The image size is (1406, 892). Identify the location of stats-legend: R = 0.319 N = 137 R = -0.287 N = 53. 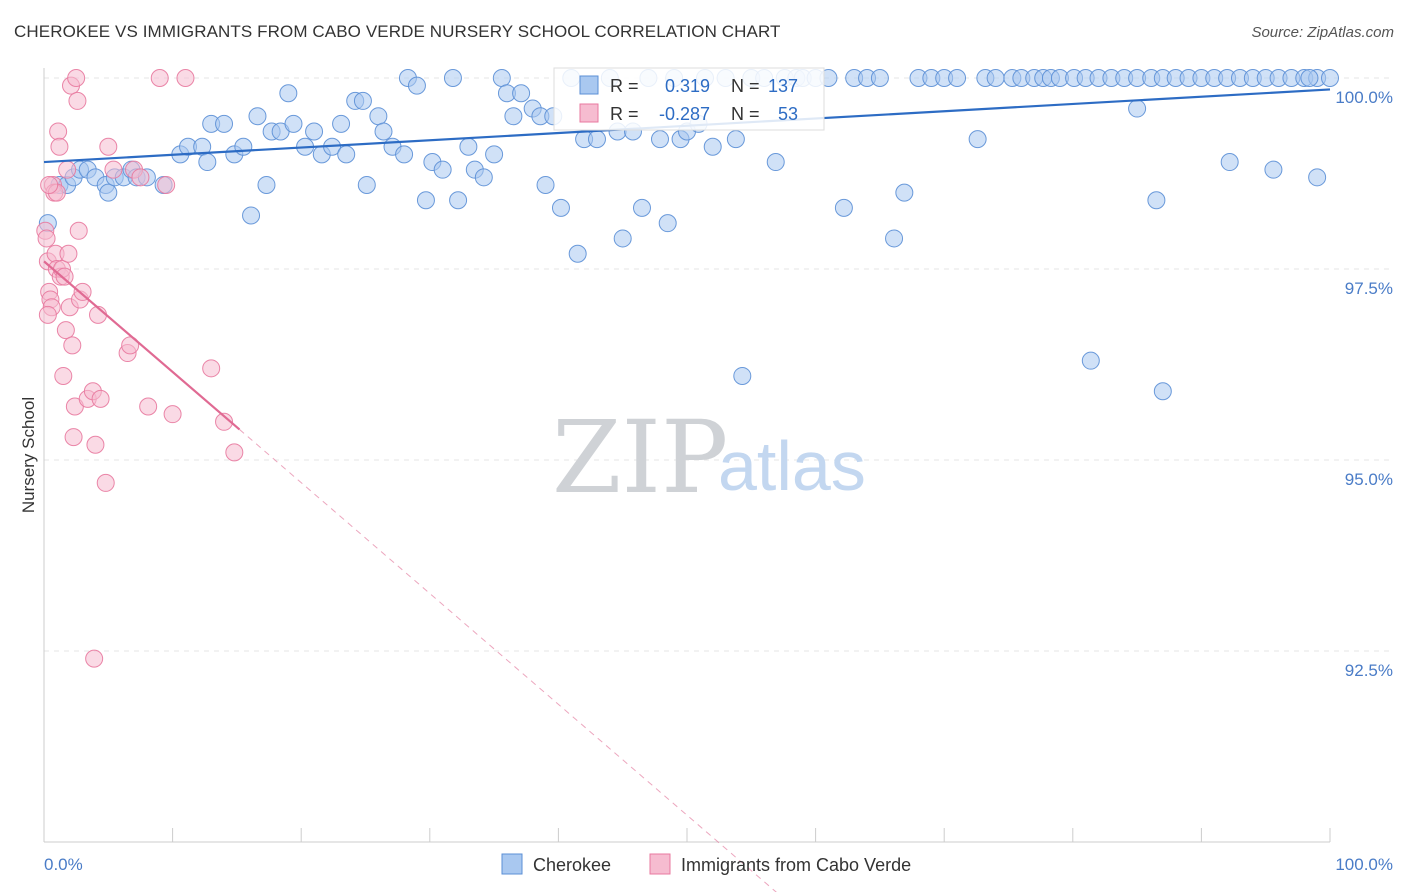
(689, 99).